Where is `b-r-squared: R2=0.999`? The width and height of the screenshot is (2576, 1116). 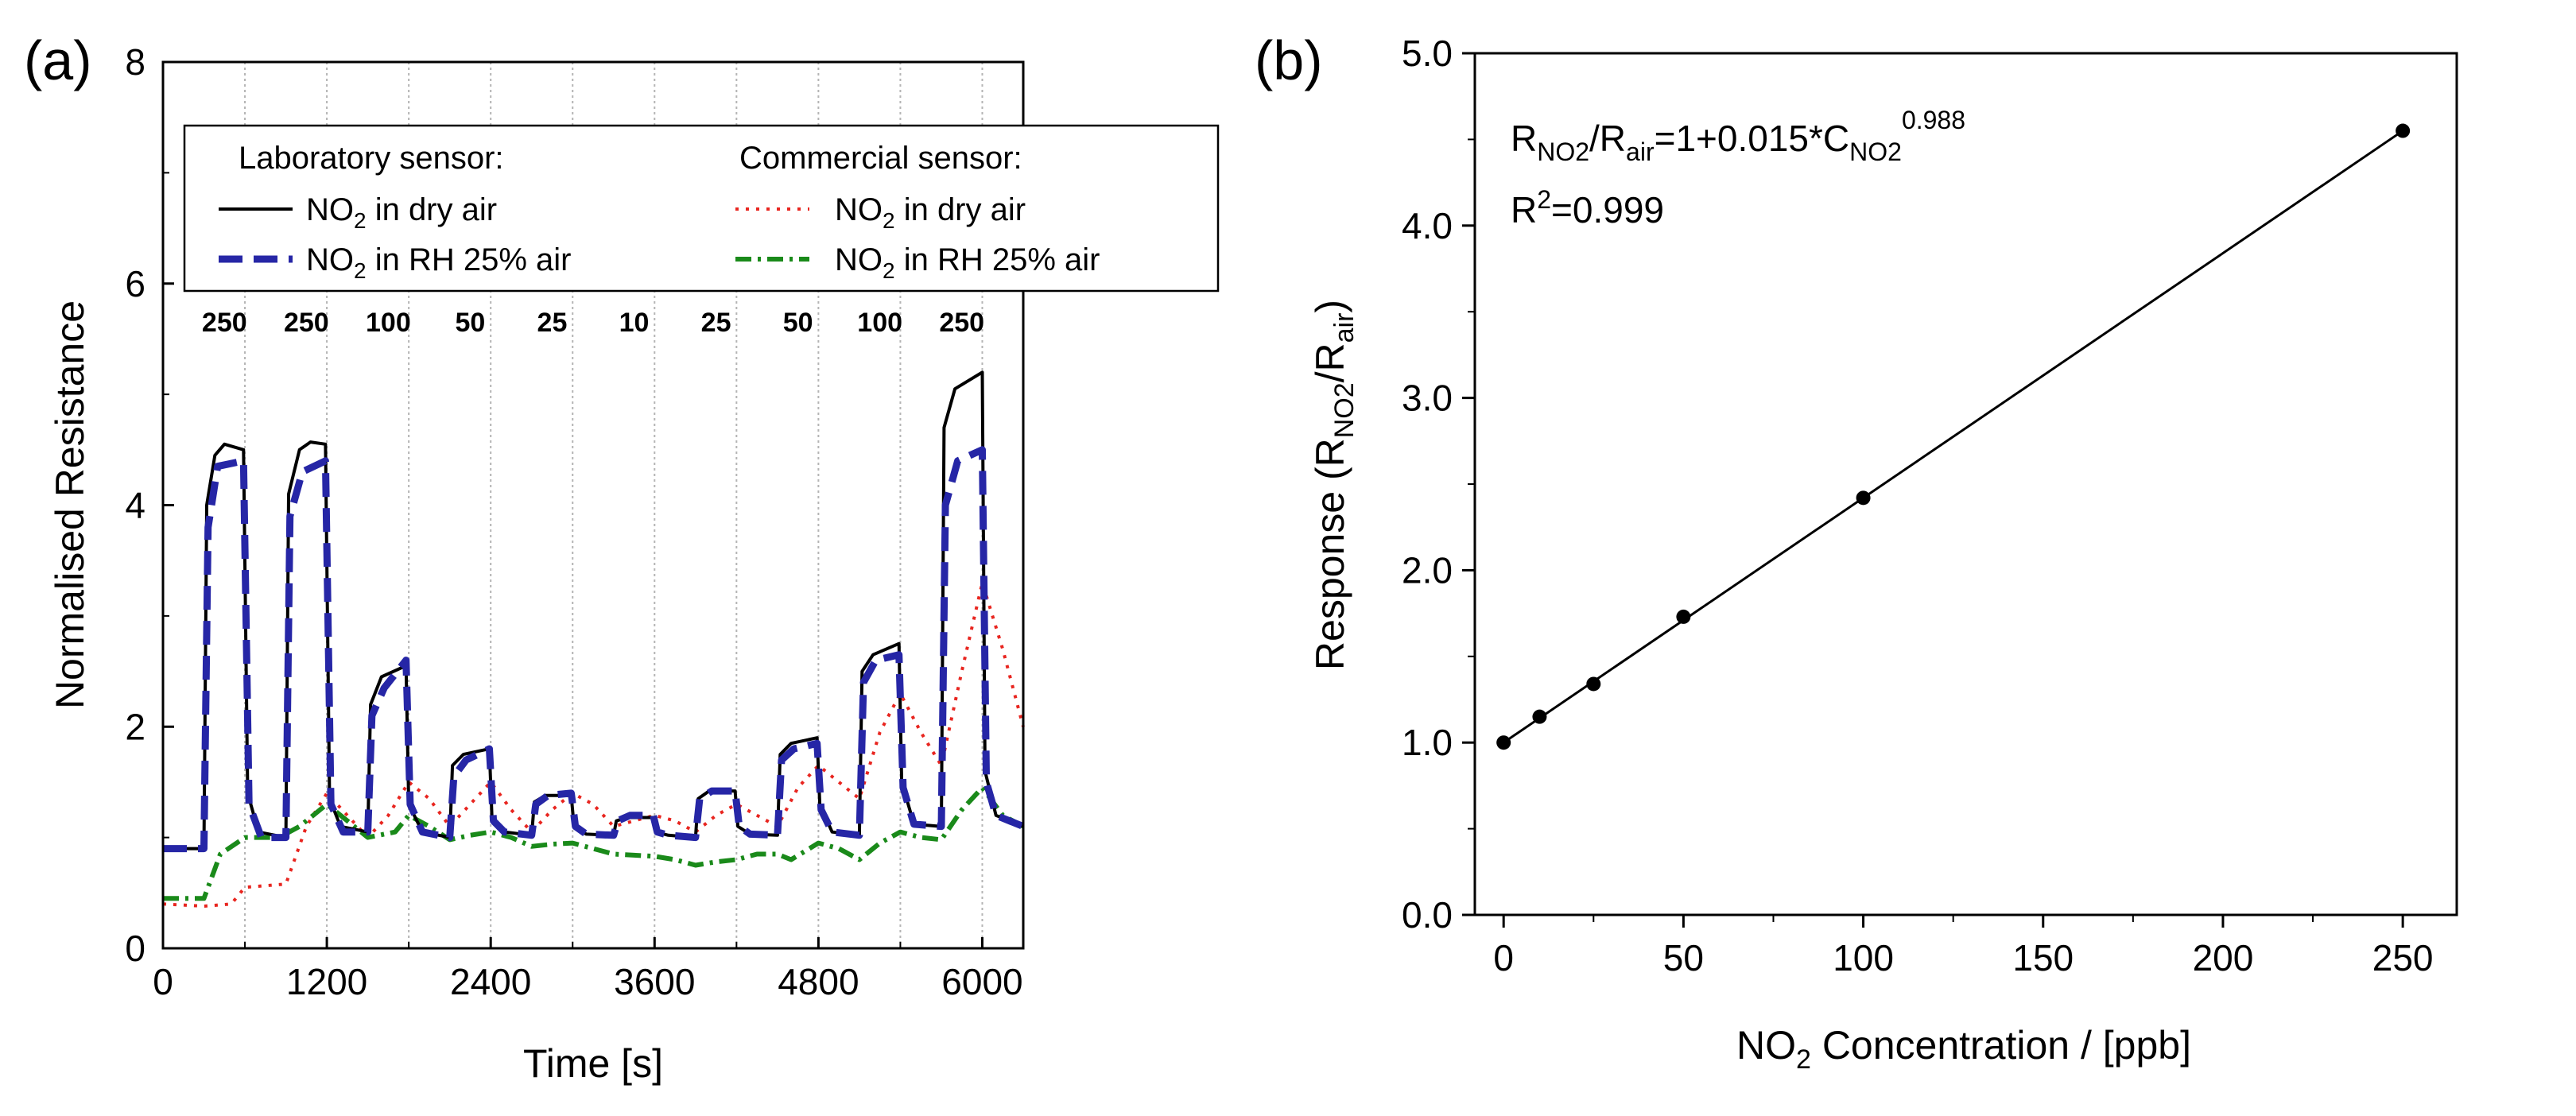
b-r-squared: R2=0.999 is located at coordinates (1587, 208).